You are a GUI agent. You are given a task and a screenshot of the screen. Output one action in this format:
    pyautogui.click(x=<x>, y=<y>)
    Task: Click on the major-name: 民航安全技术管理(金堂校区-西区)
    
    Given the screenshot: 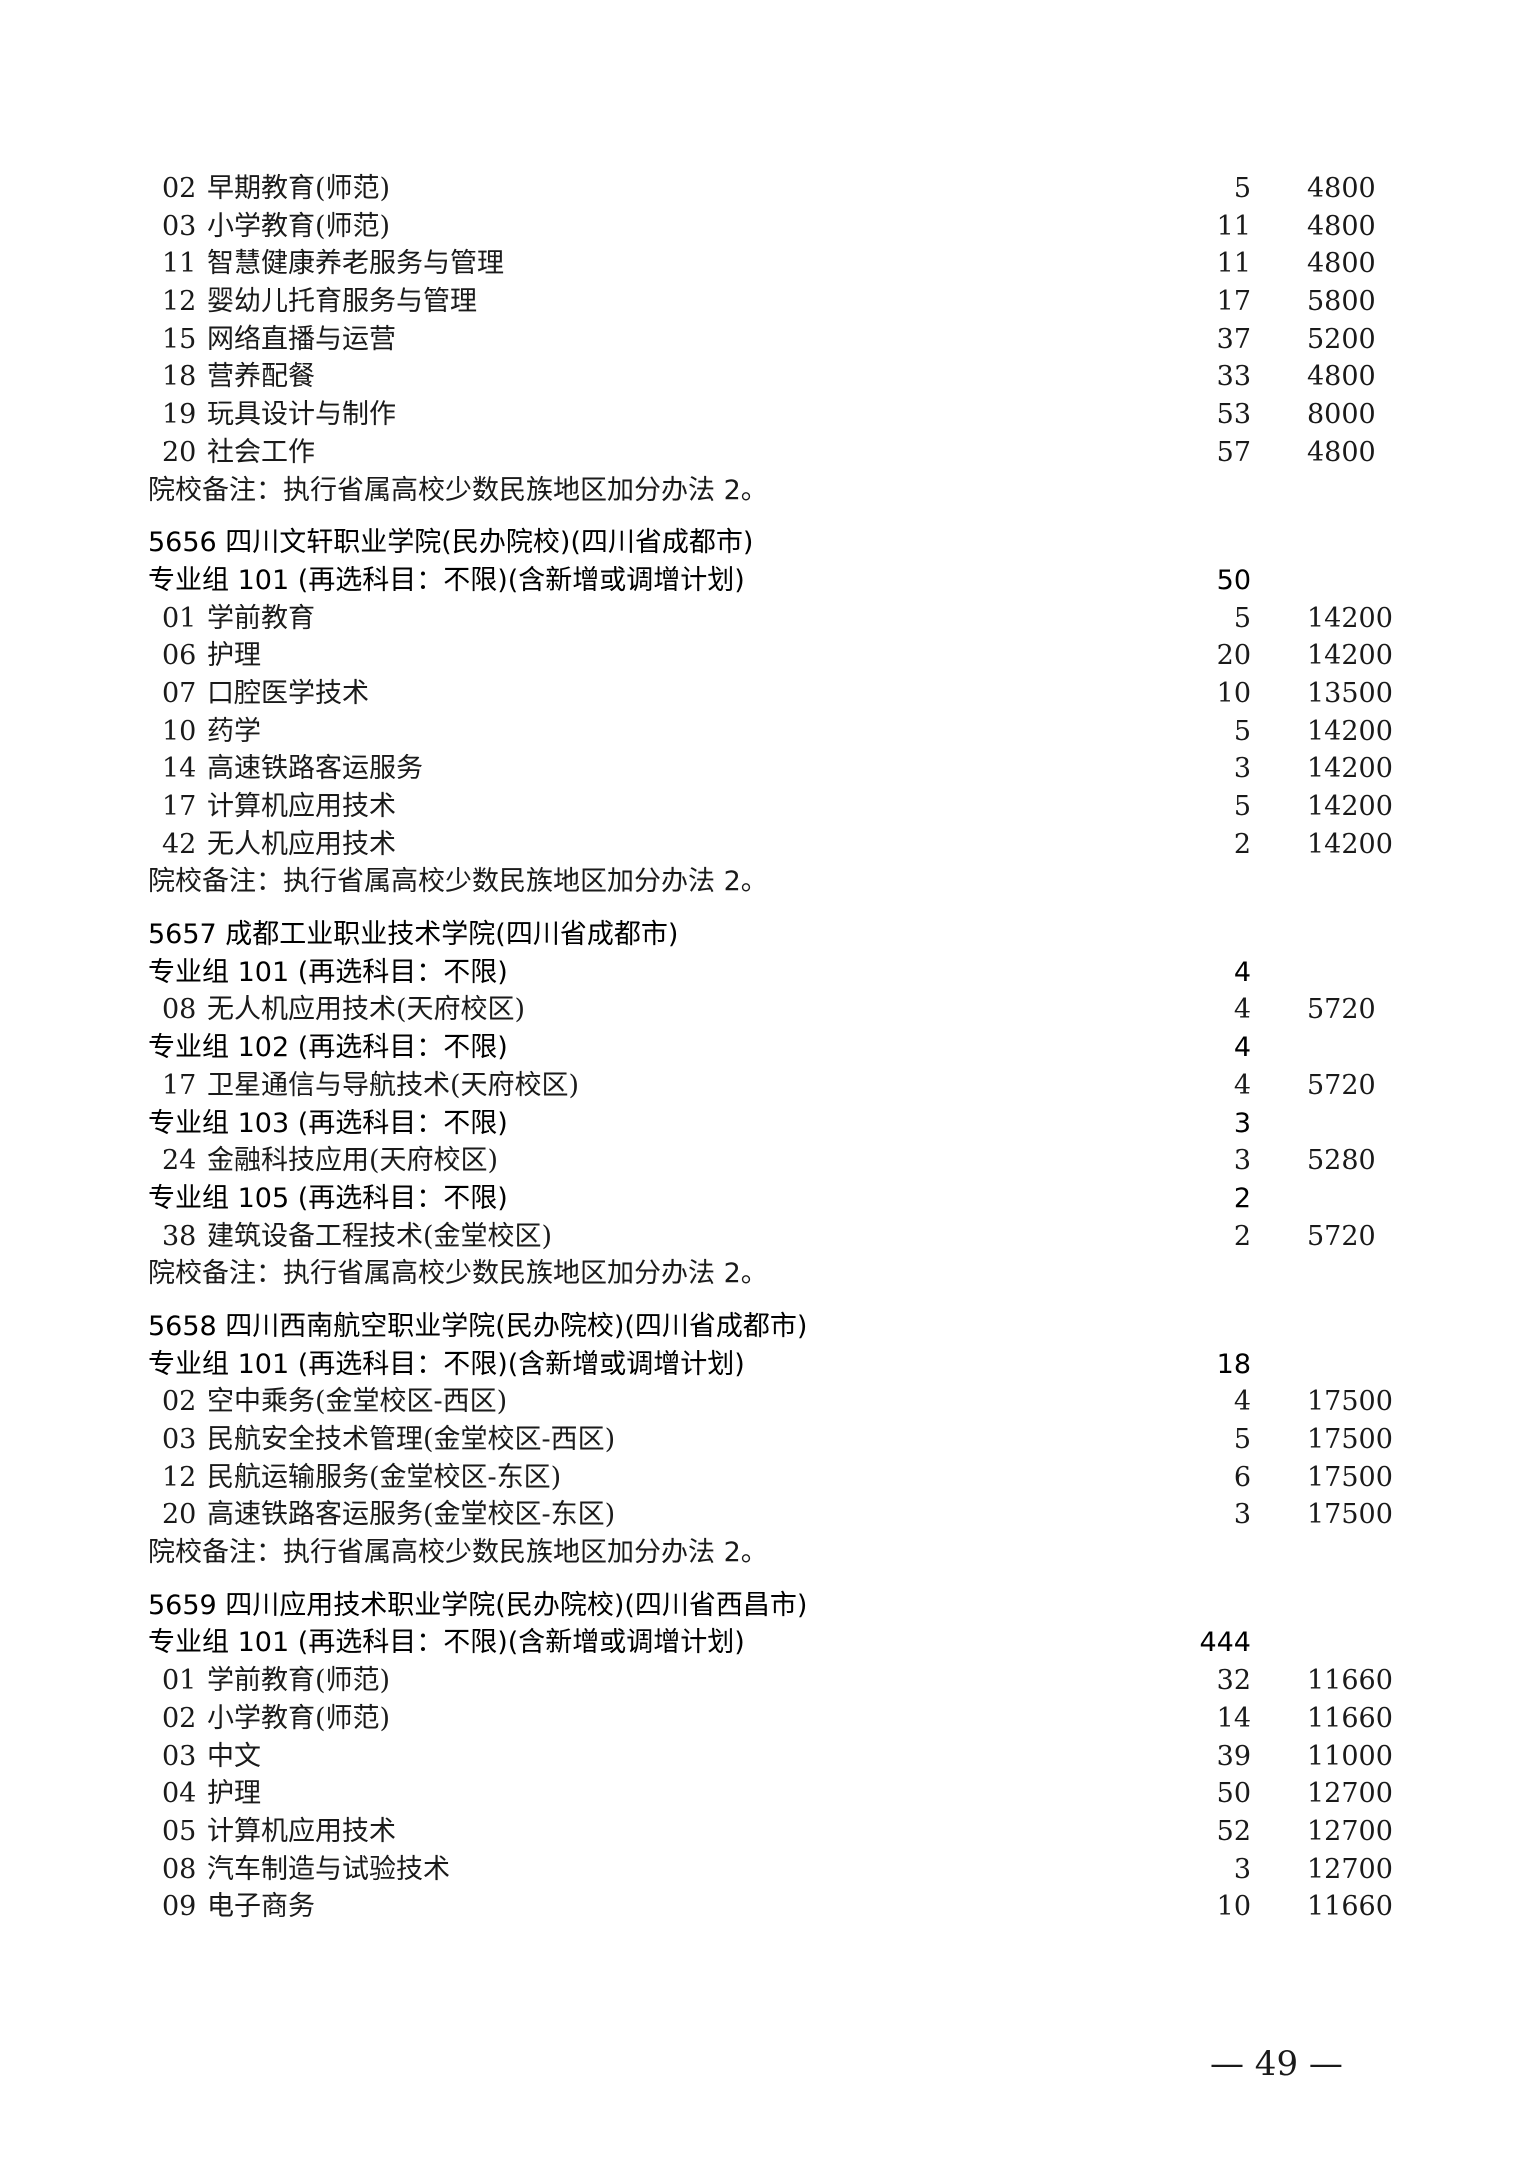 What is the action you would take?
    pyautogui.click(x=411, y=1439)
    